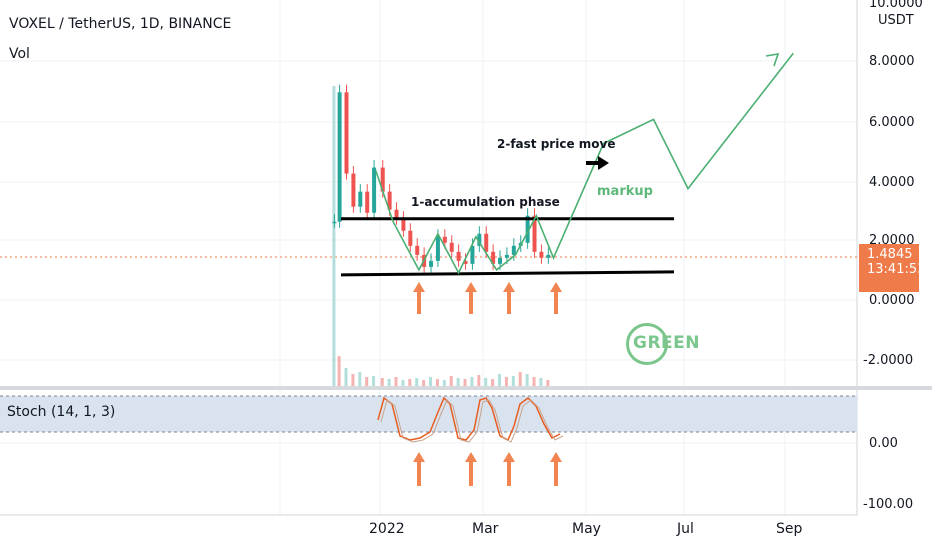 This screenshot has height=550, width=932. What do you see at coordinates (888, 504) in the screenshot?
I see `stoch-tick-label: -100.00` at bounding box center [888, 504].